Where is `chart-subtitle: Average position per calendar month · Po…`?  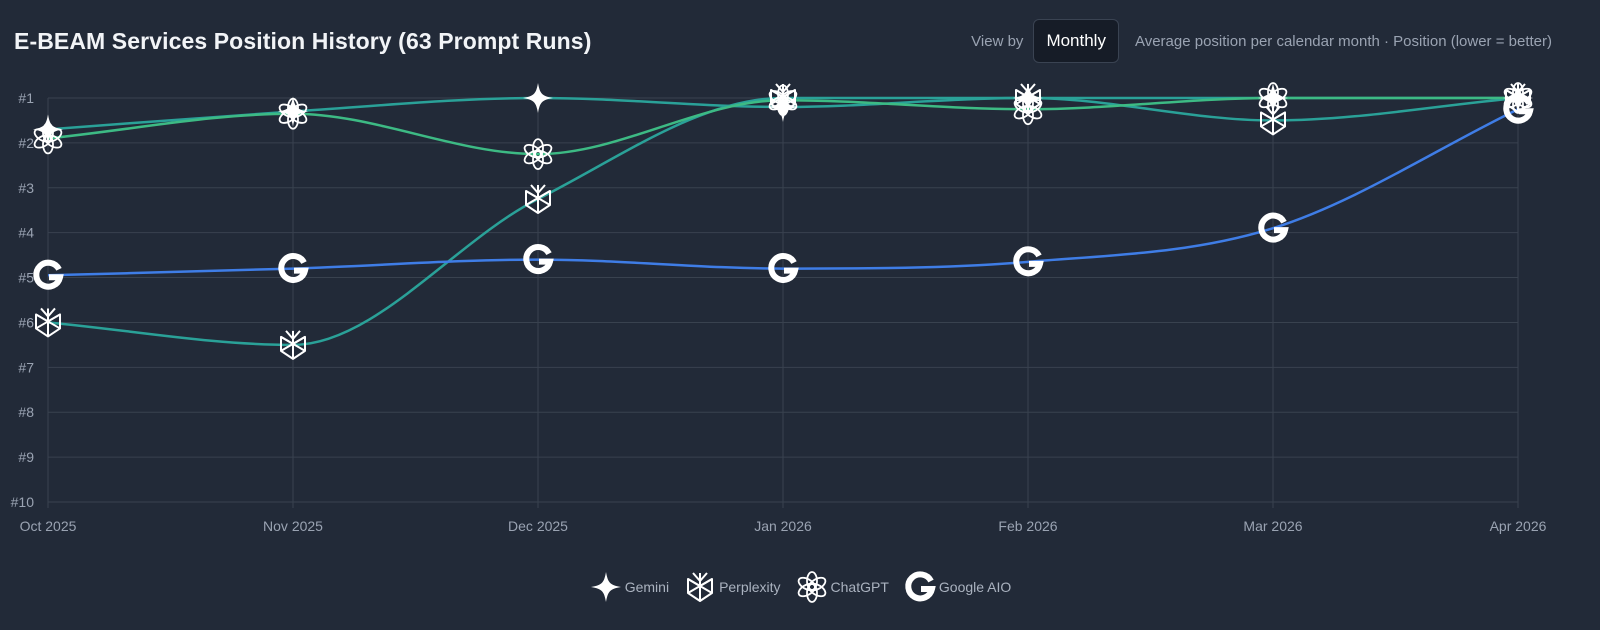 chart-subtitle: Average position per calendar month · Po… is located at coordinates (1343, 41).